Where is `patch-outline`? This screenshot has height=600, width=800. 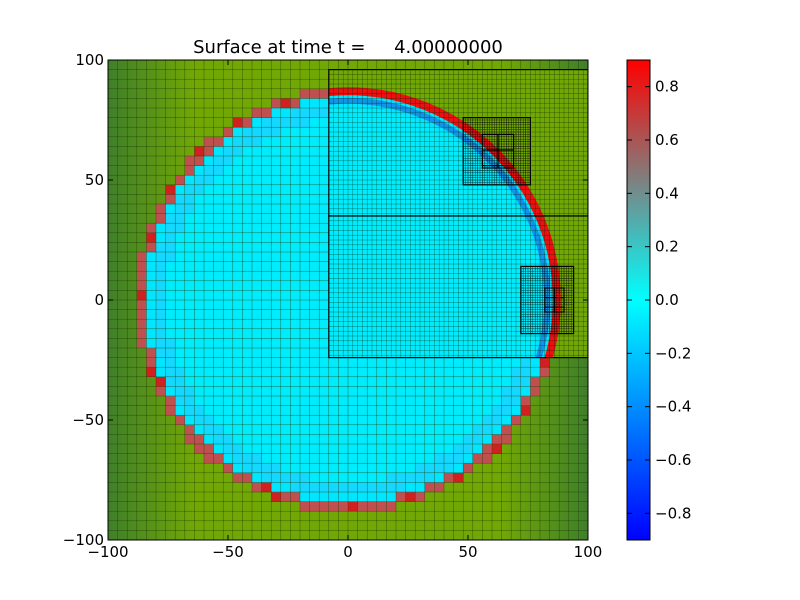
patch-outline is located at coordinates (498, 151).